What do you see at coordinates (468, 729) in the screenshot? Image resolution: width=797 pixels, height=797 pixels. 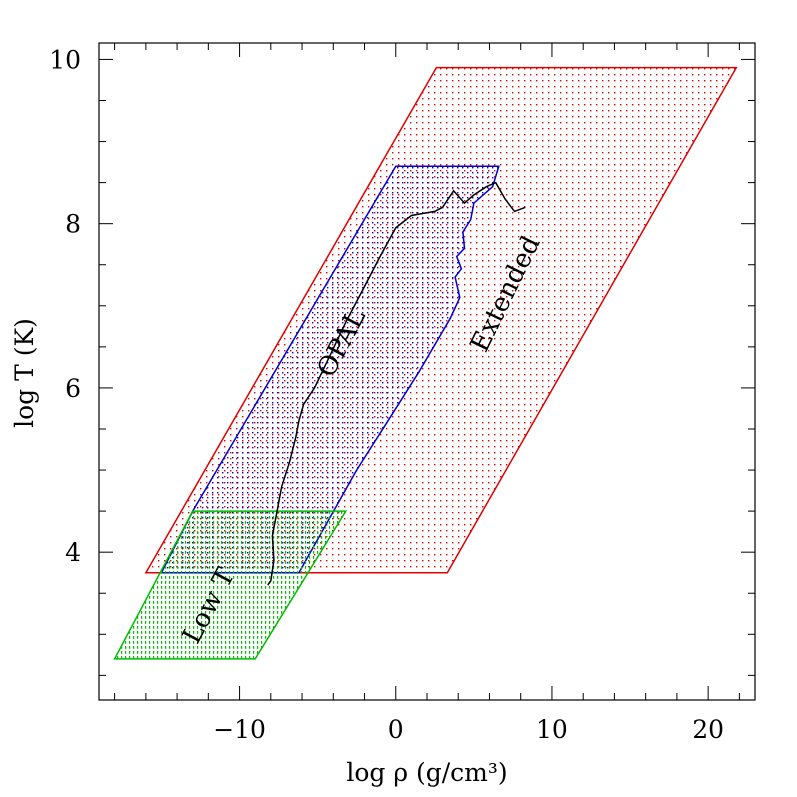 I see `x-tick-labels: −10 0 10 20` at bounding box center [468, 729].